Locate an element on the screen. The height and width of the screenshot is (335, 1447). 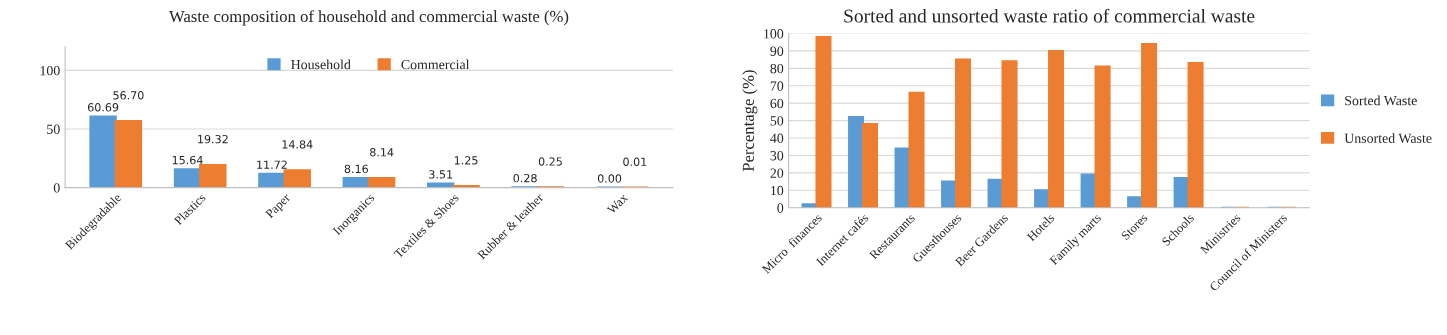
data-label: 11.72 is located at coordinates (272, 164).